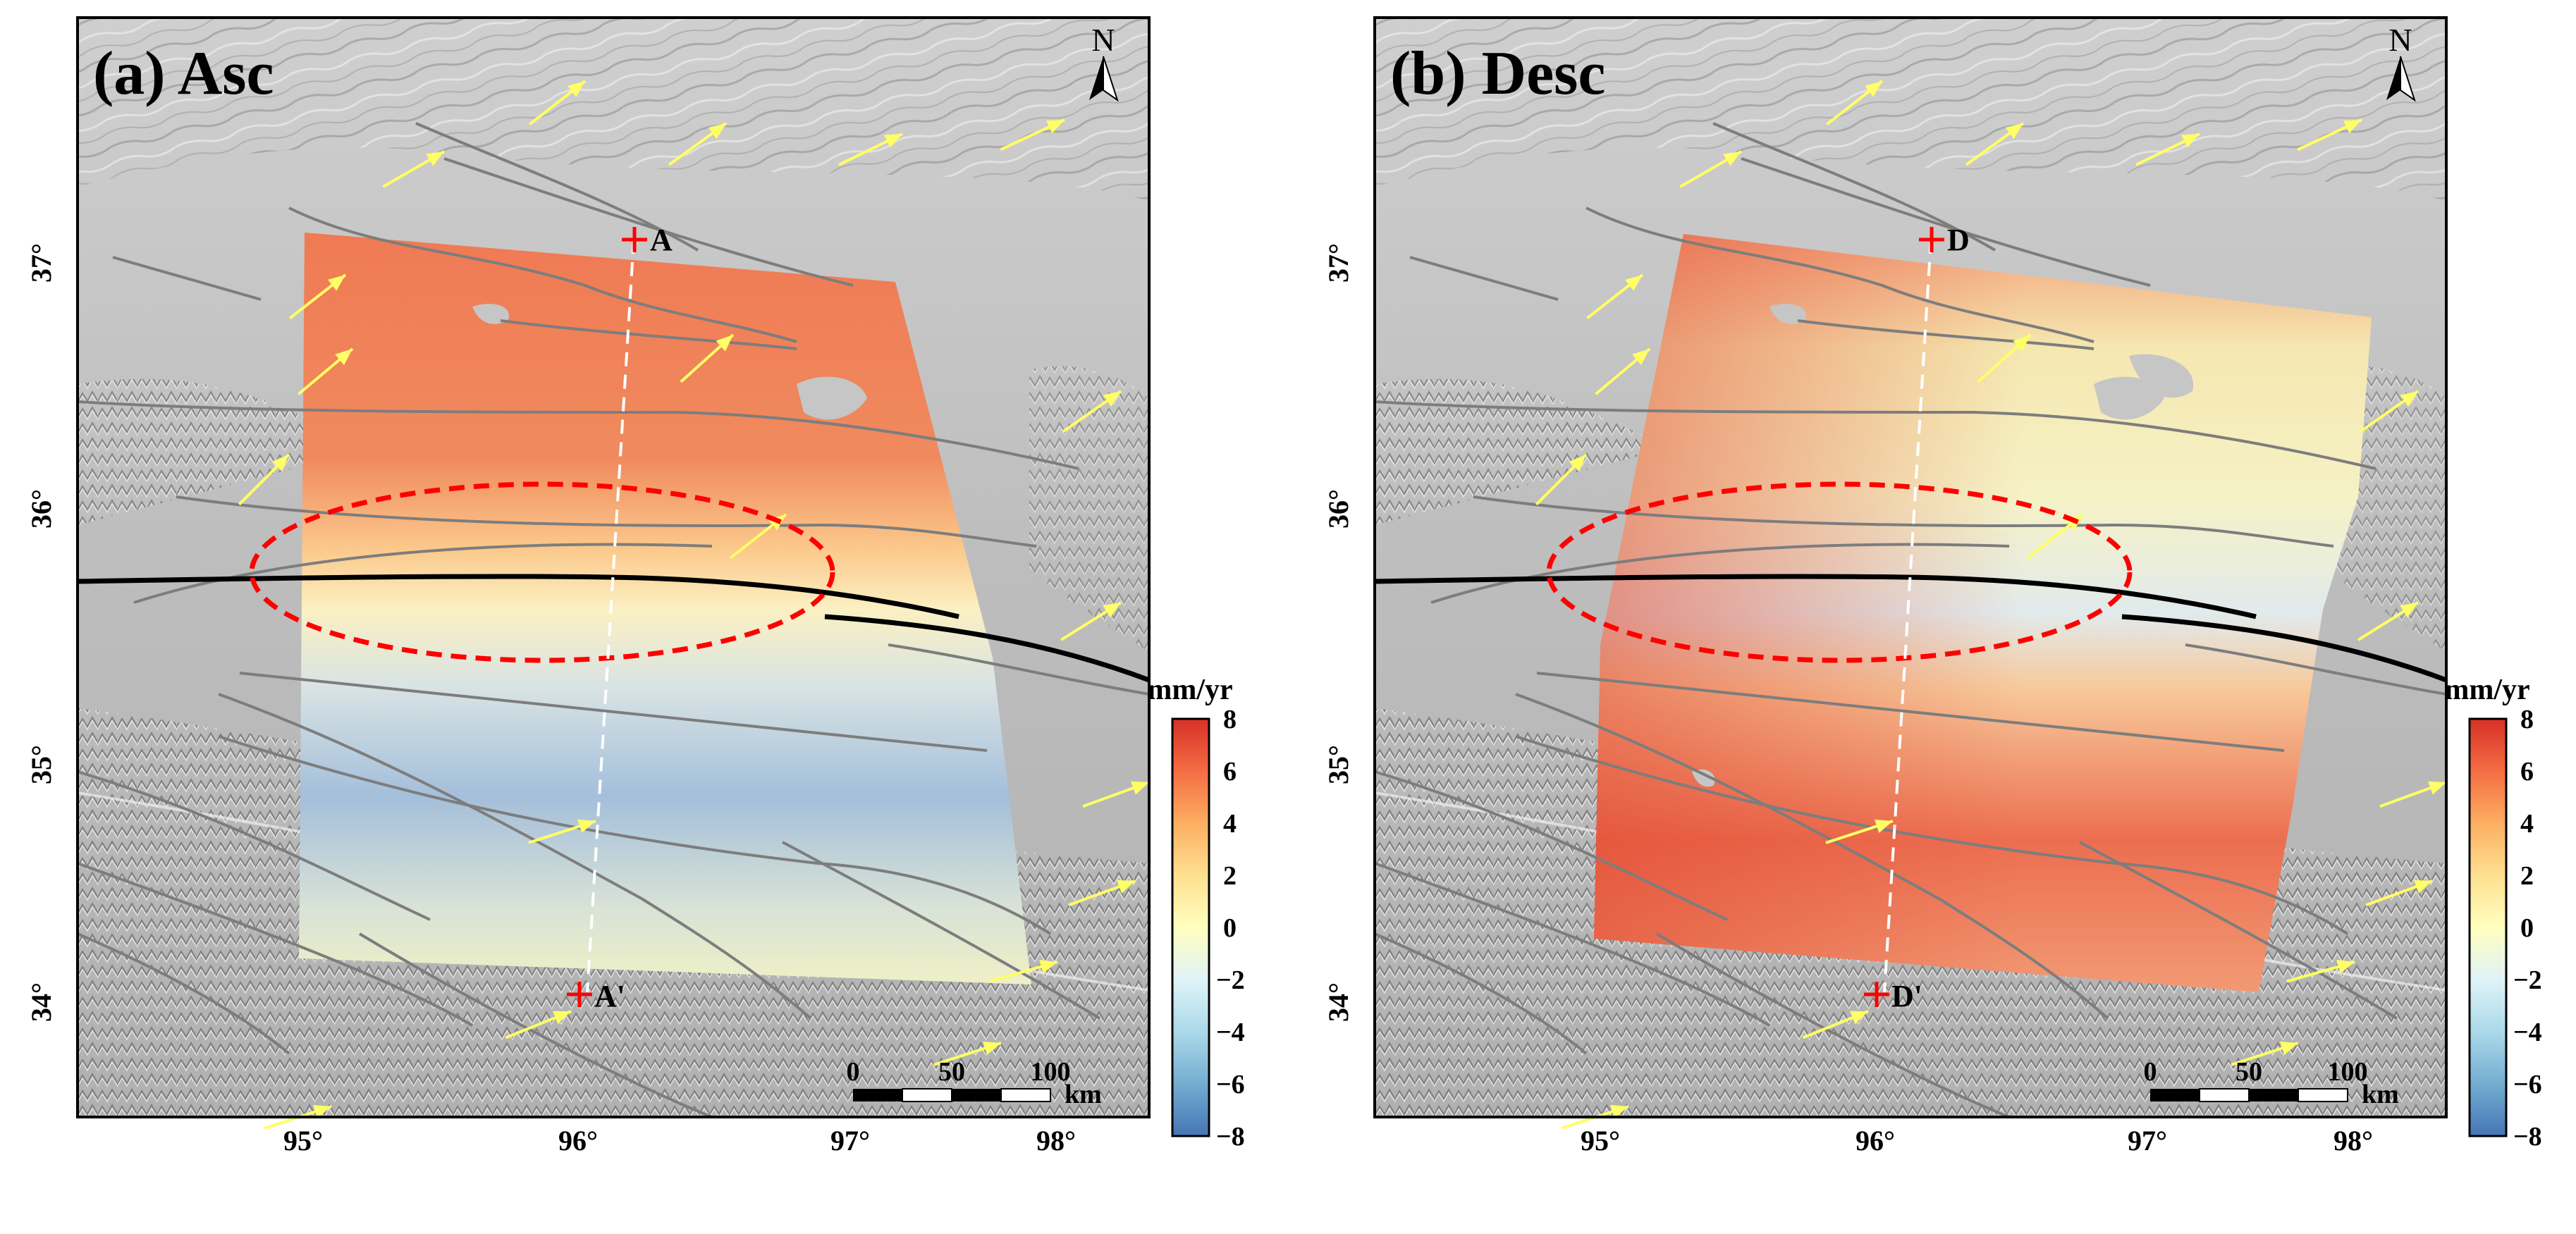  What do you see at coordinates (1195, 913) in the screenshot?
I see `colorbar-a: mm/yr 8 6 4 2 0 −2 −4 −6 −8` at bounding box center [1195, 913].